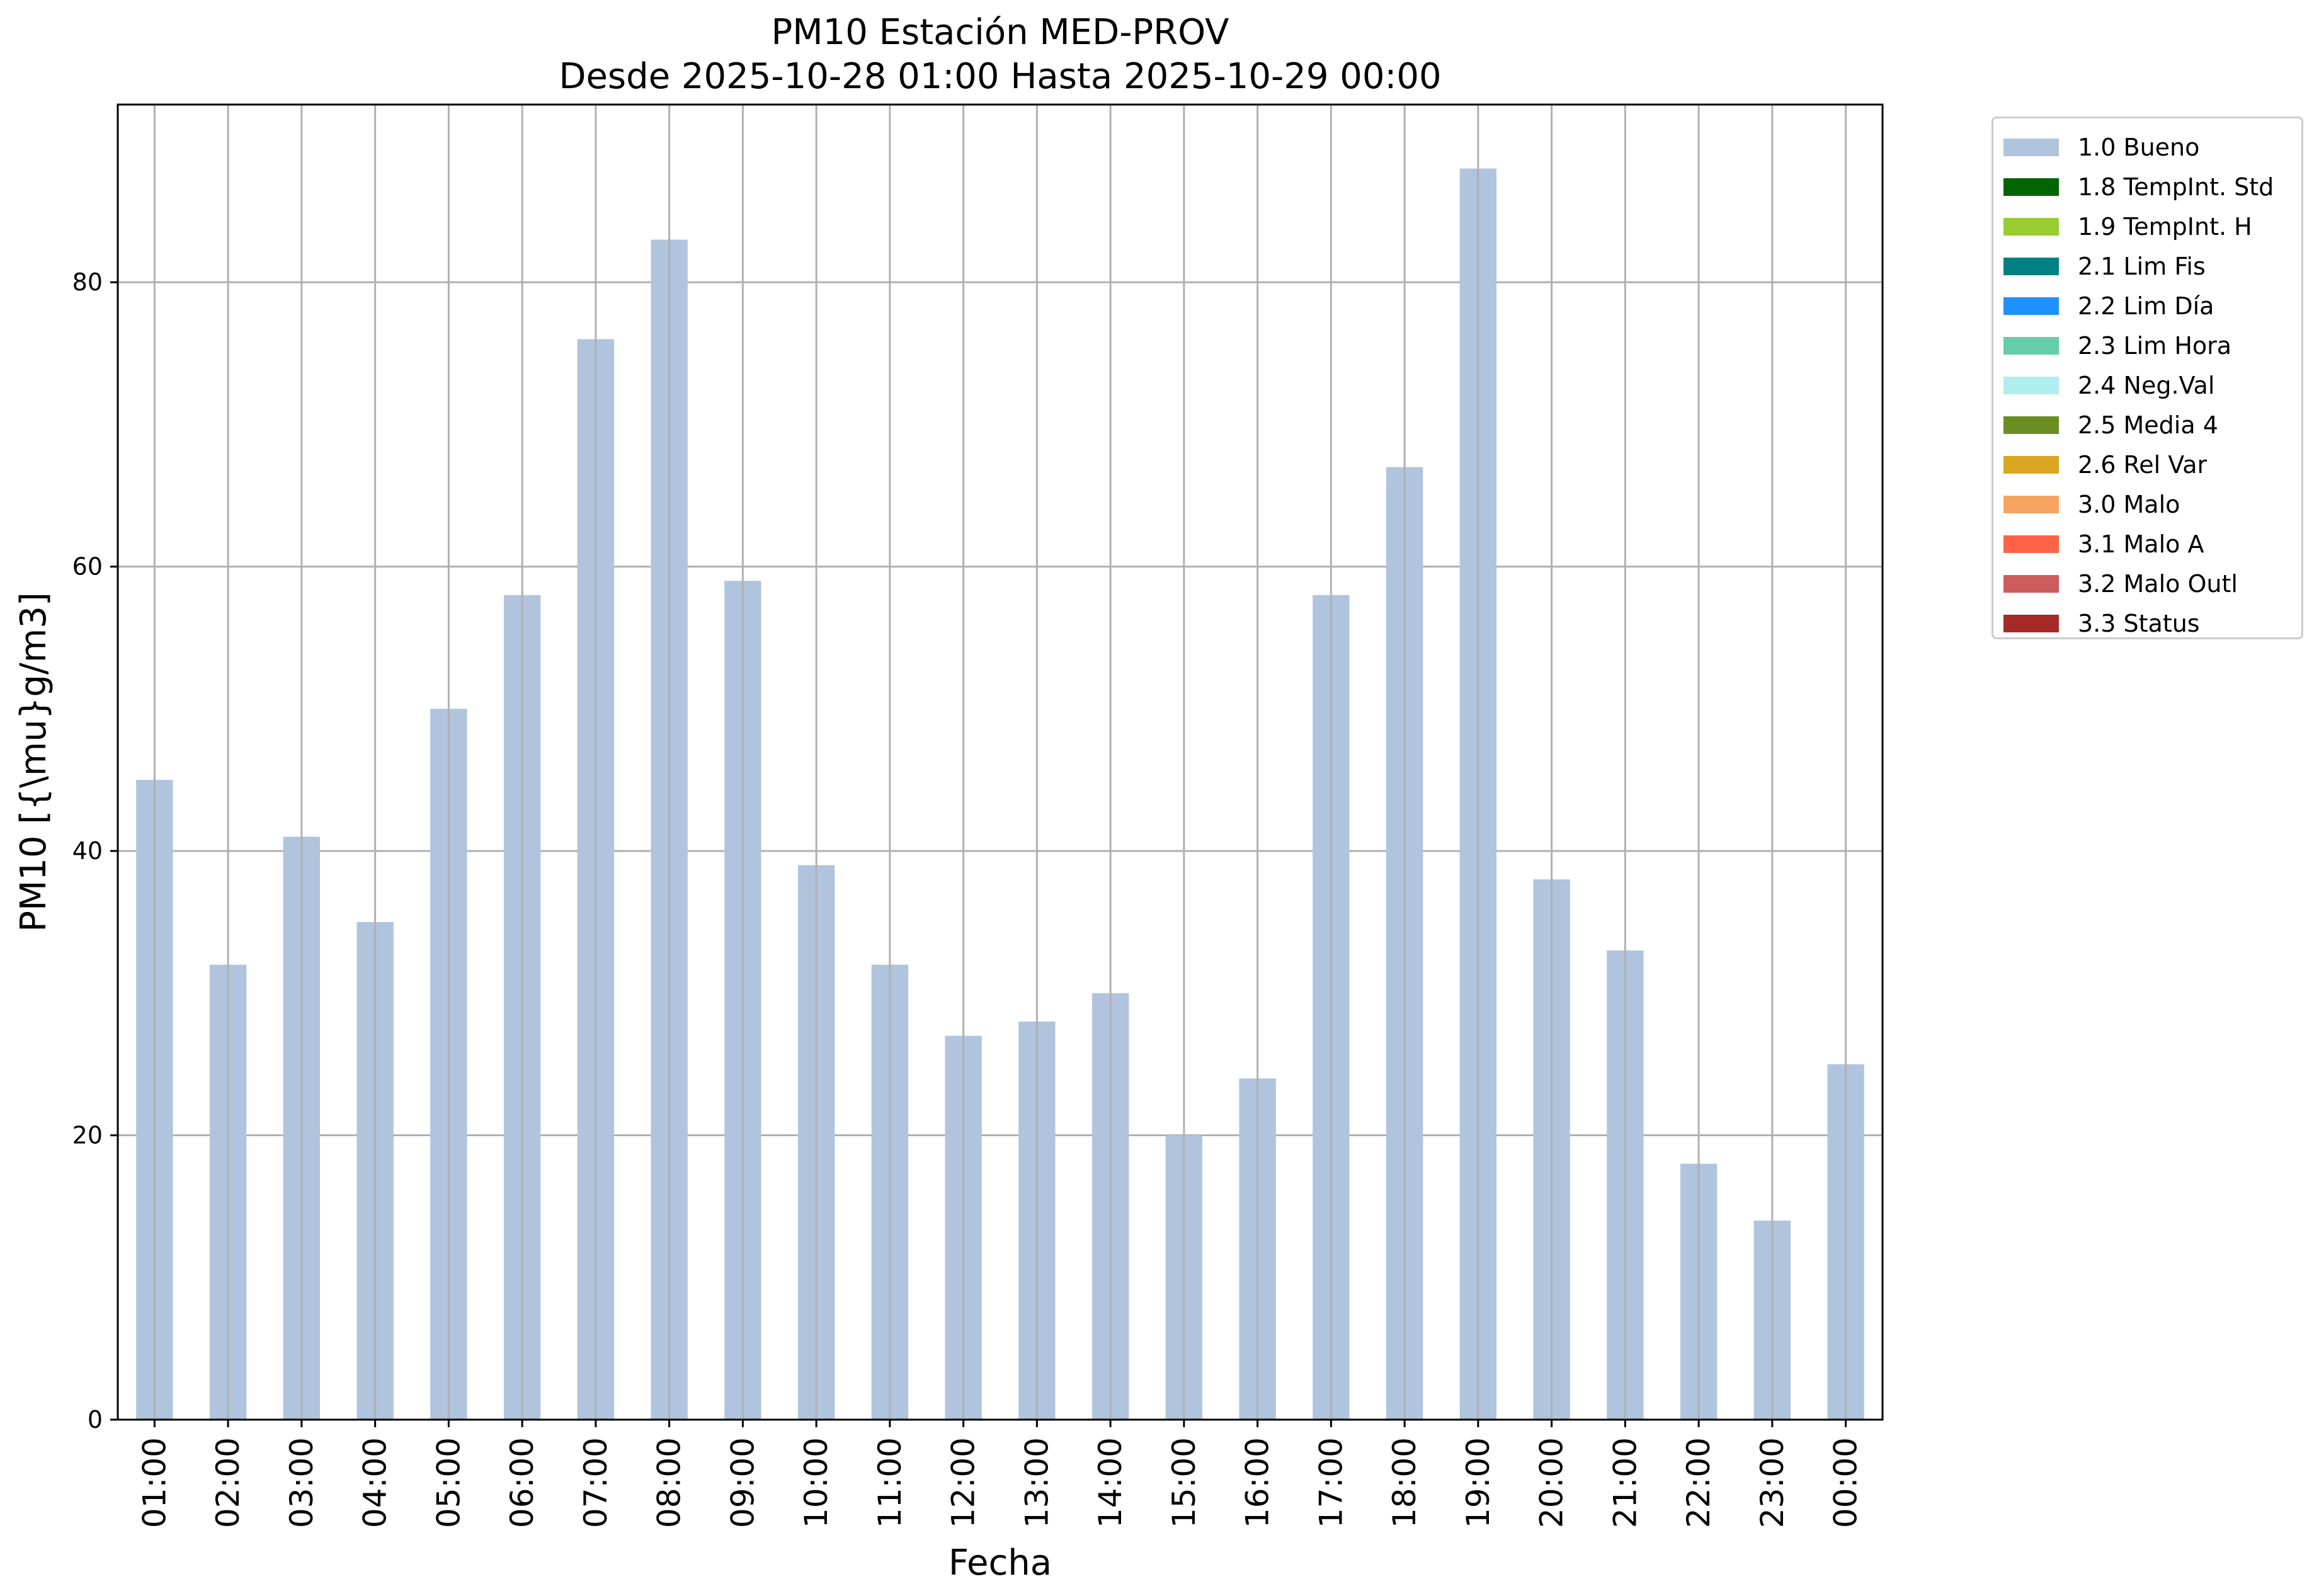 The image size is (2319, 1596). Describe the element at coordinates (87, 567) in the screenshot. I see `y-tick-label: 60` at that location.